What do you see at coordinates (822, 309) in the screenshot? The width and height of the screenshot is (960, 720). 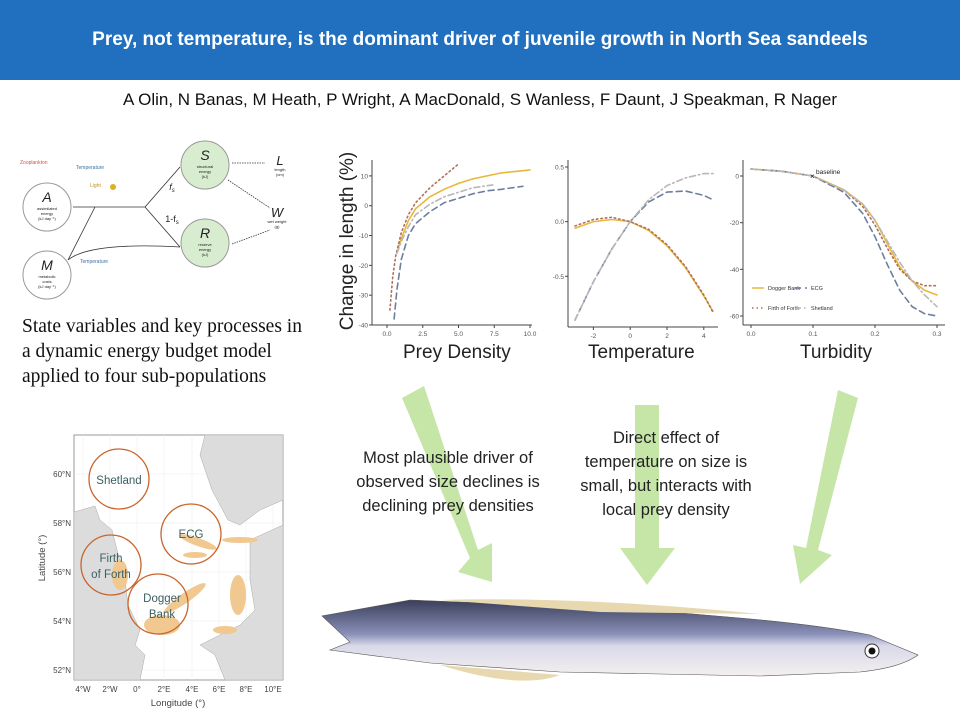 I see `legend-label: Shetland` at bounding box center [822, 309].